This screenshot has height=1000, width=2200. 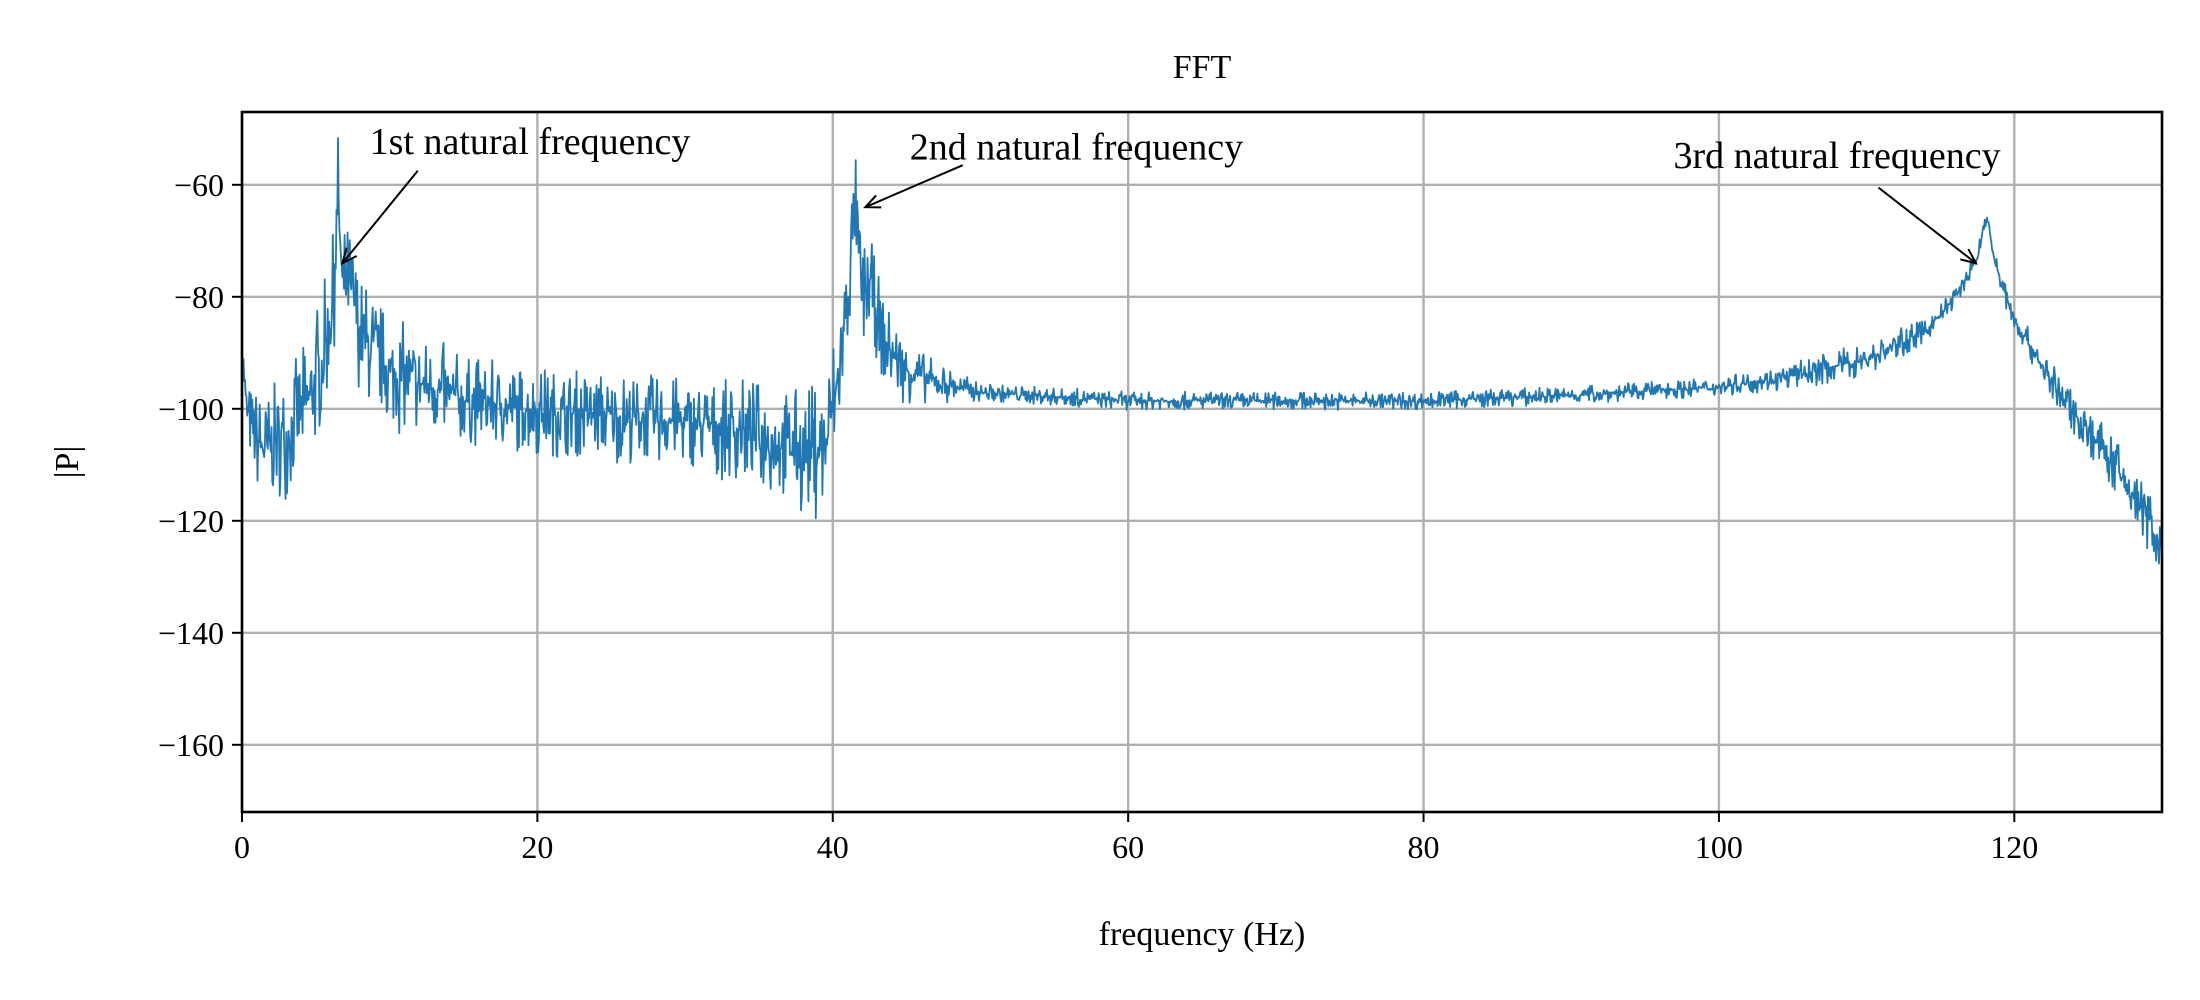 I want to click on chart-title: FFT, so click(x=1202, y=67).